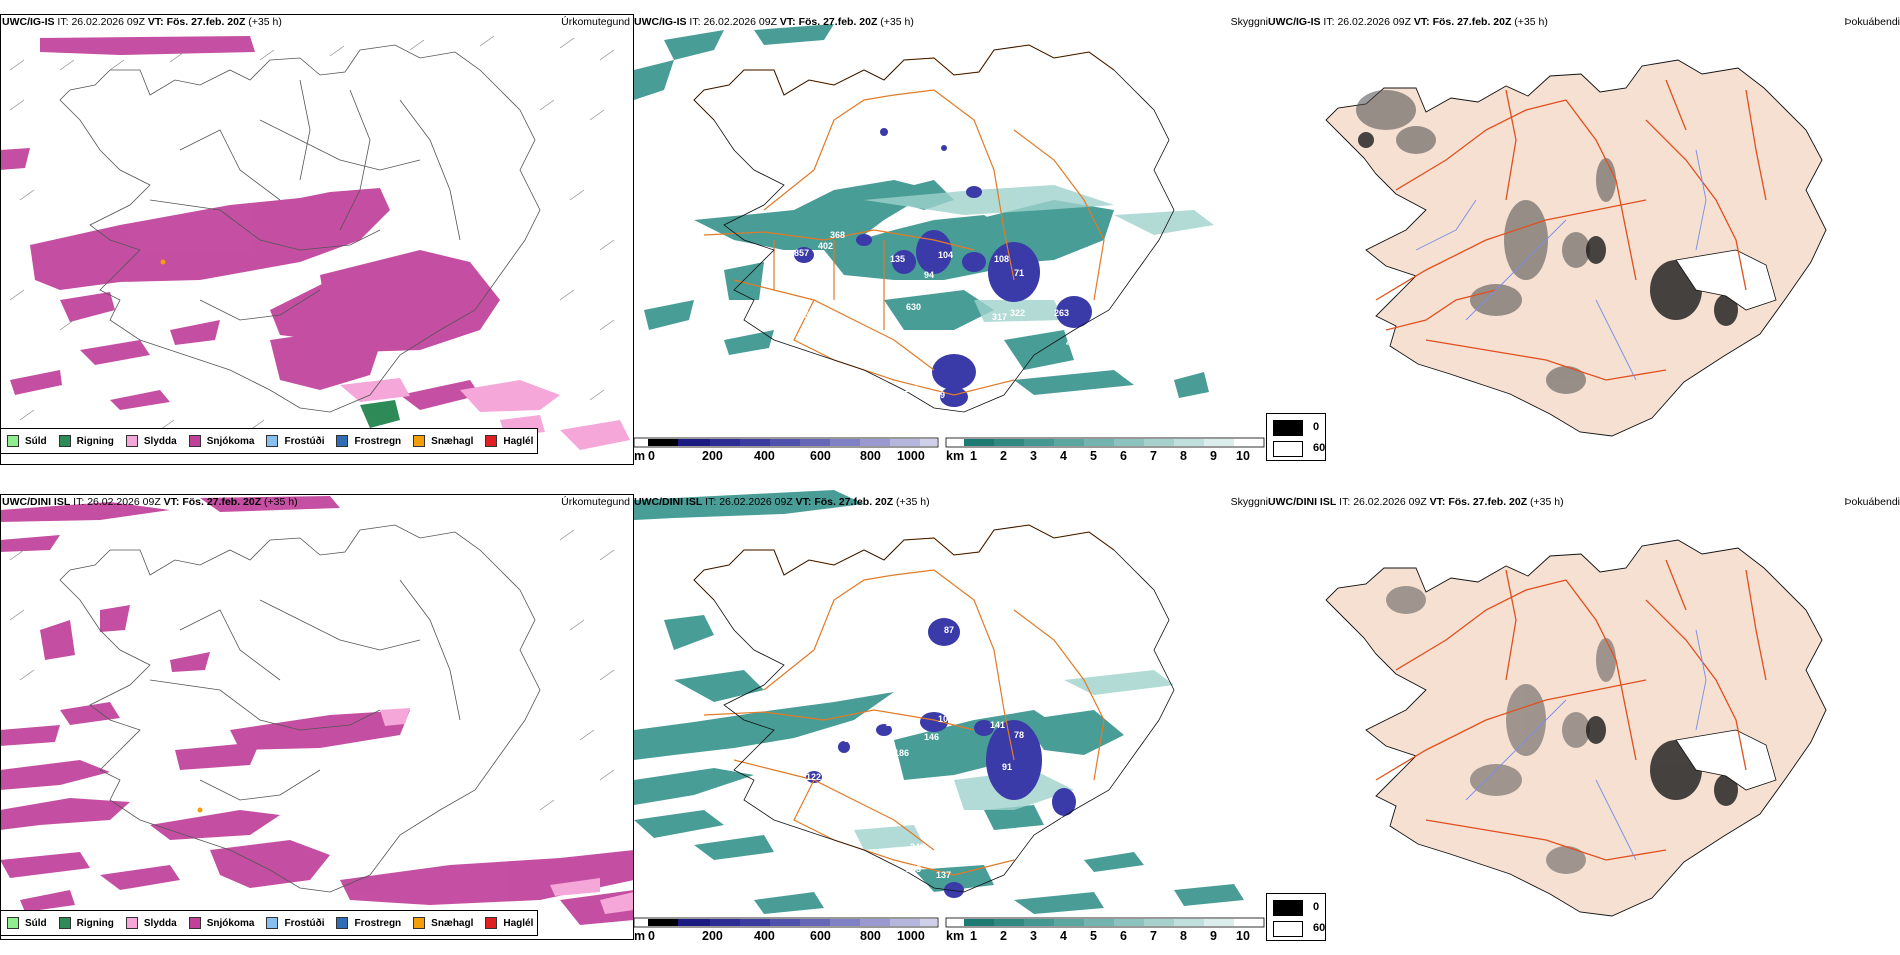  Describe the element at coordinates (870, 936) in the screenshot. I see `height-tick: 800` at that location.